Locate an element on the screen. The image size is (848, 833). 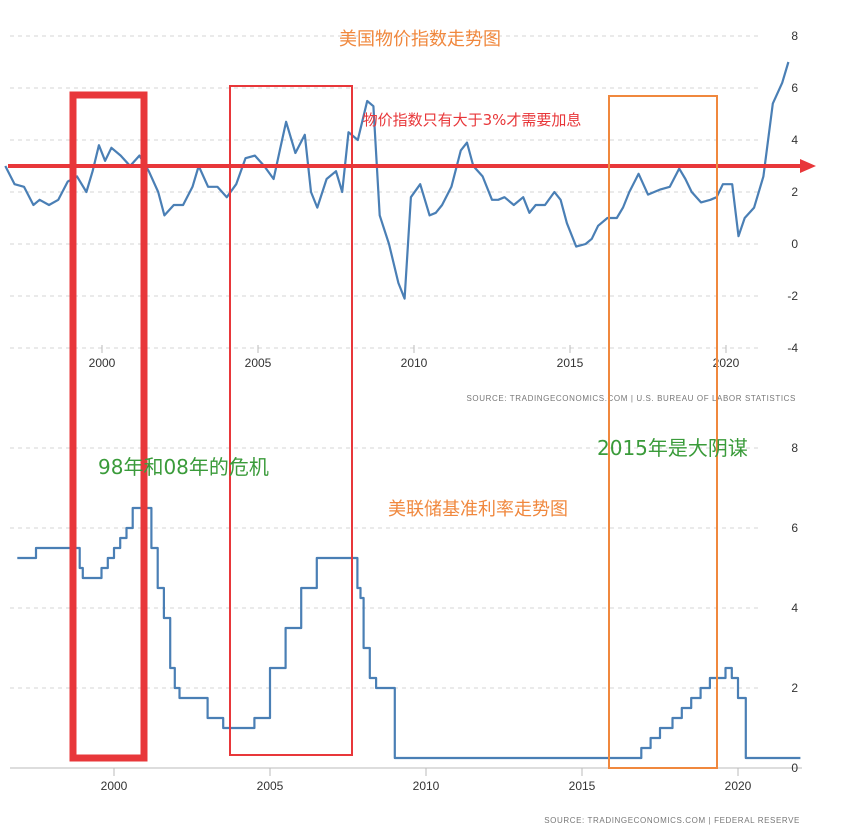
crisis-1998-highlight-box is located at coordinates (108, 426).